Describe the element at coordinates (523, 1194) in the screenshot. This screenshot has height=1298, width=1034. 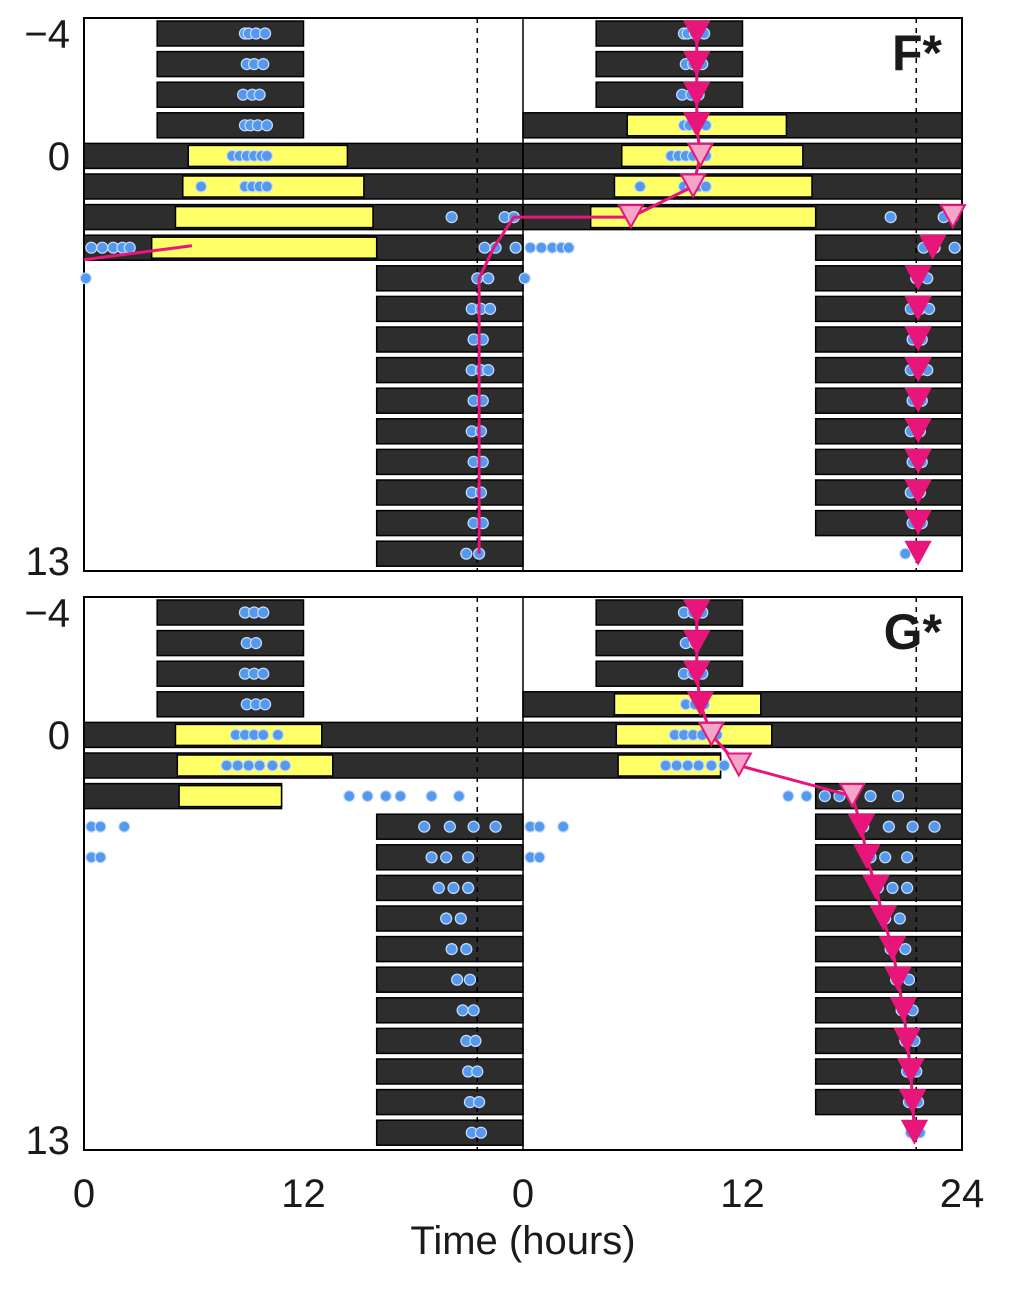
I see `x-tick-label: 0` at that location.